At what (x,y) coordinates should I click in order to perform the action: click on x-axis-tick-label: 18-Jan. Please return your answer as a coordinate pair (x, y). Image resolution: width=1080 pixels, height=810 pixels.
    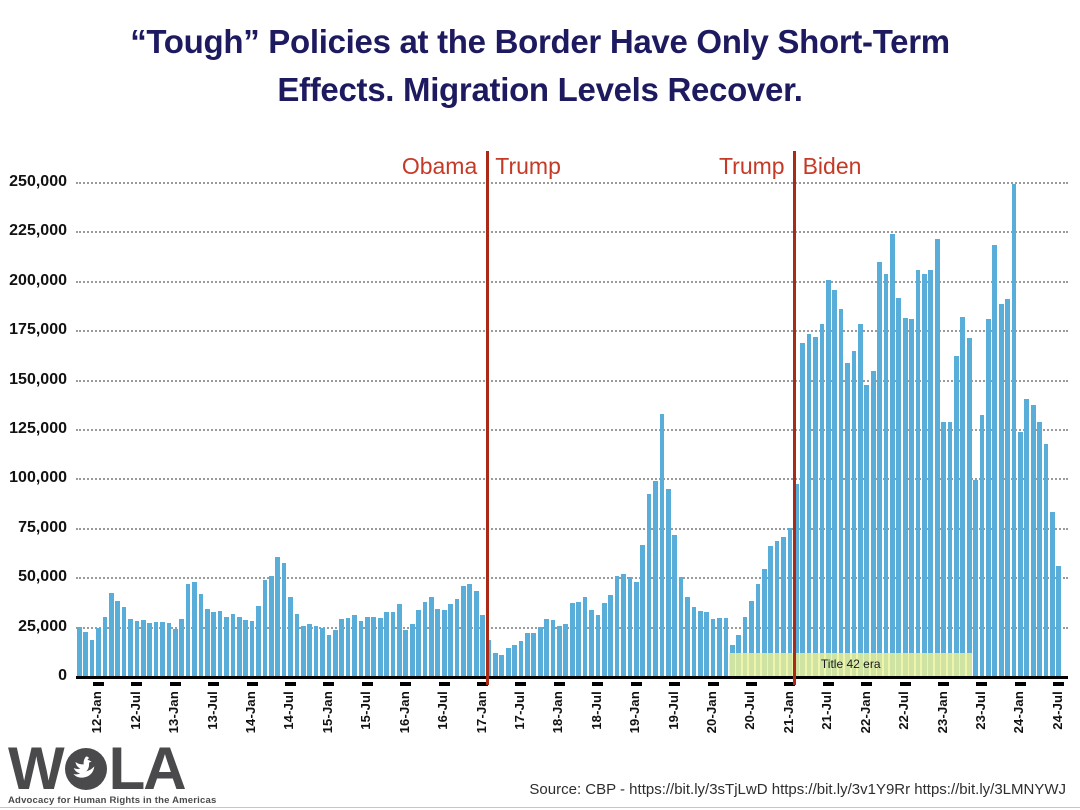
    Looking at the image, I should click on (558, 712).